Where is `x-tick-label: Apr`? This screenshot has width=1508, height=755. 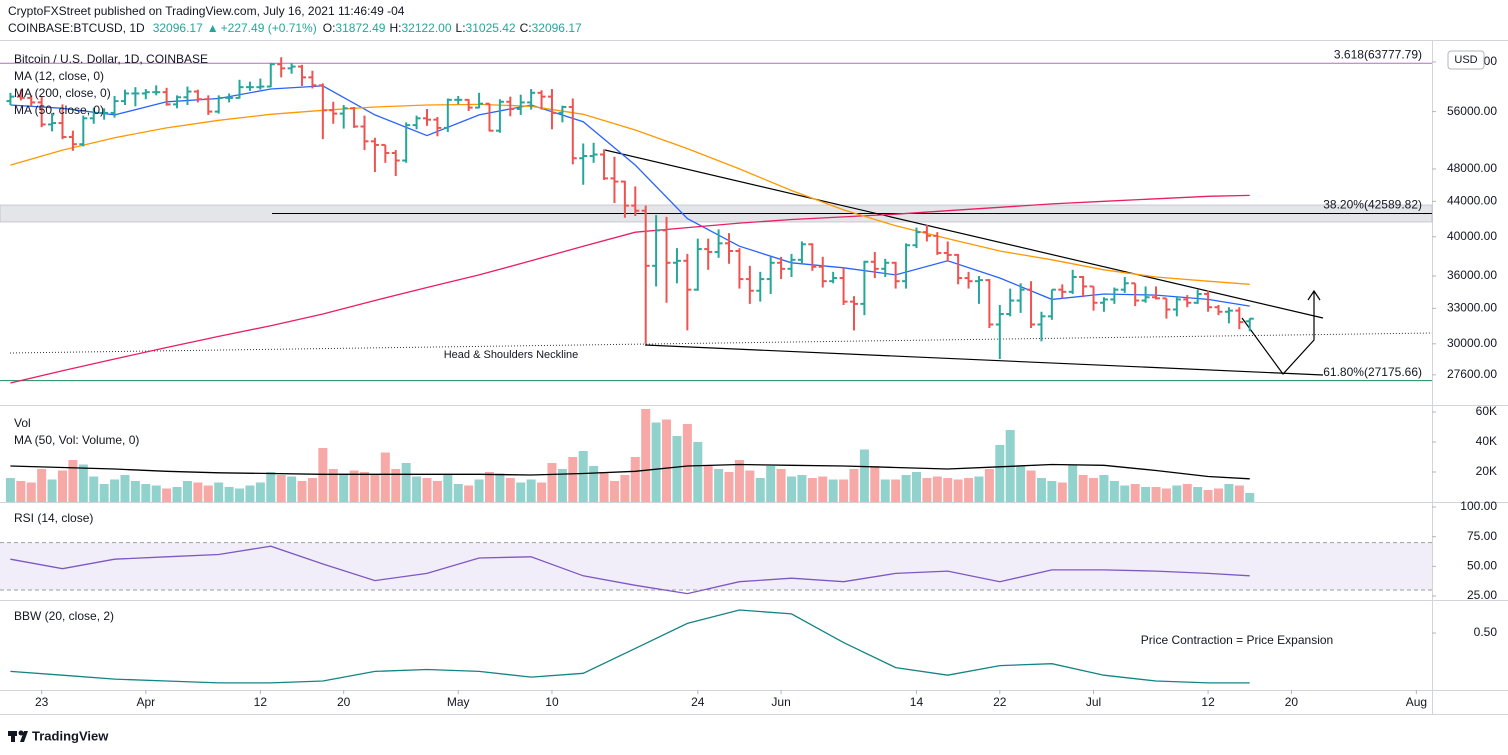 x-tick-label: Apr is located at coordinates (145, 702).